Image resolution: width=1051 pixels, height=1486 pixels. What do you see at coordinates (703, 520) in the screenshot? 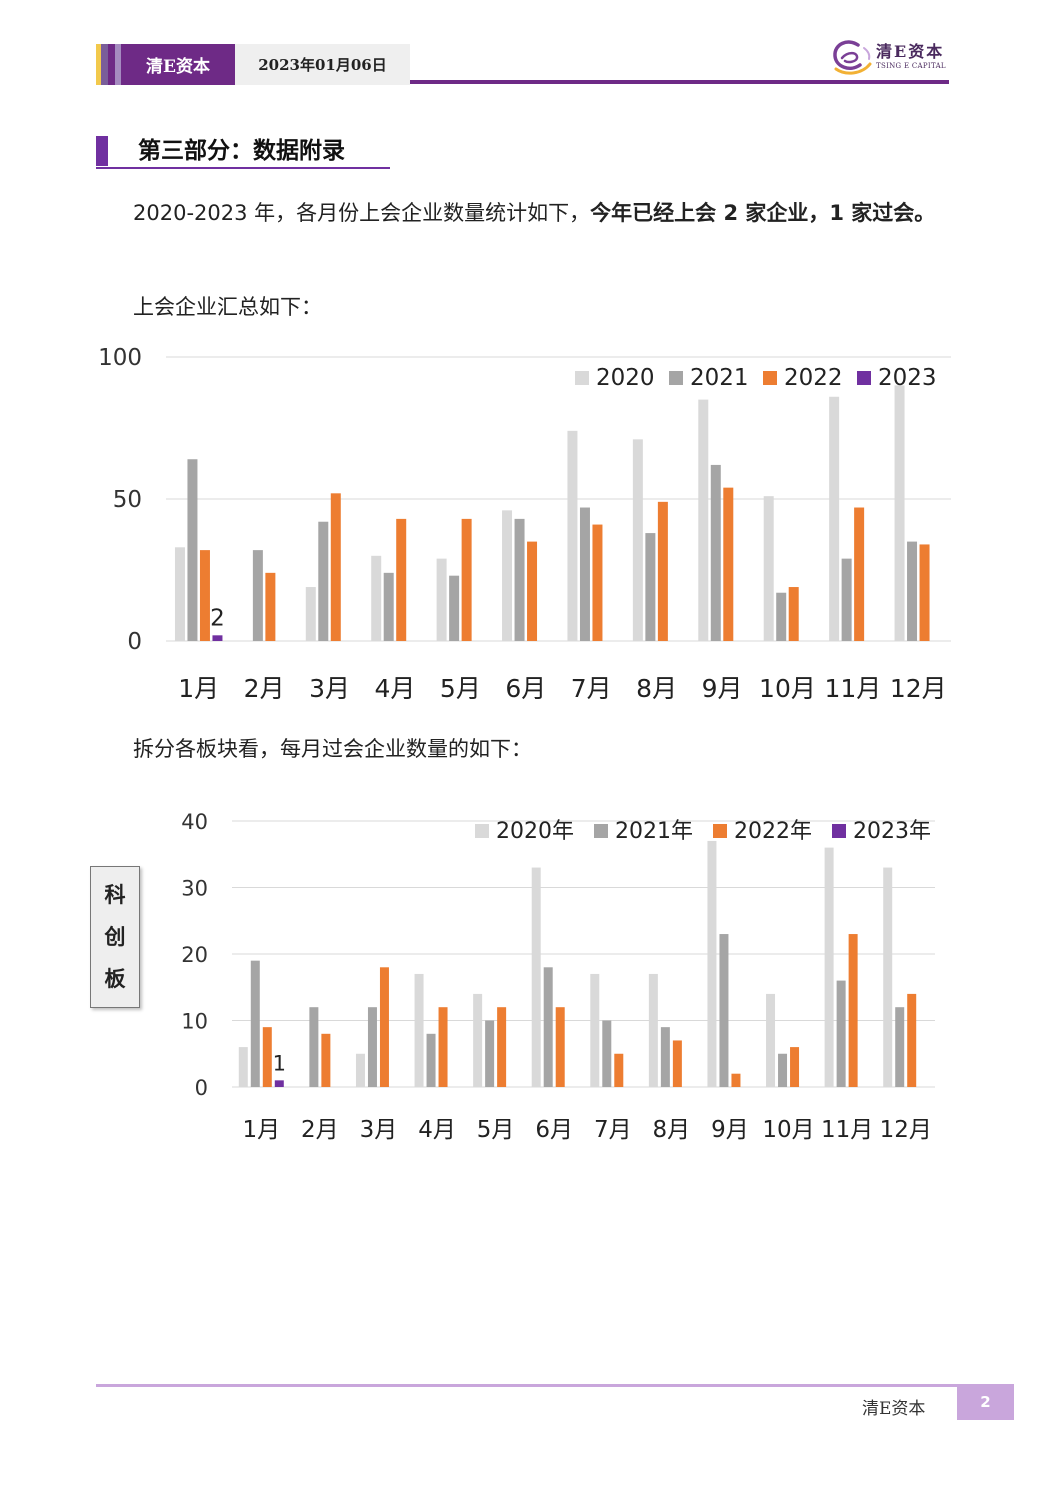
I see `bar-2020-9月` at bounding box center [703, 520].